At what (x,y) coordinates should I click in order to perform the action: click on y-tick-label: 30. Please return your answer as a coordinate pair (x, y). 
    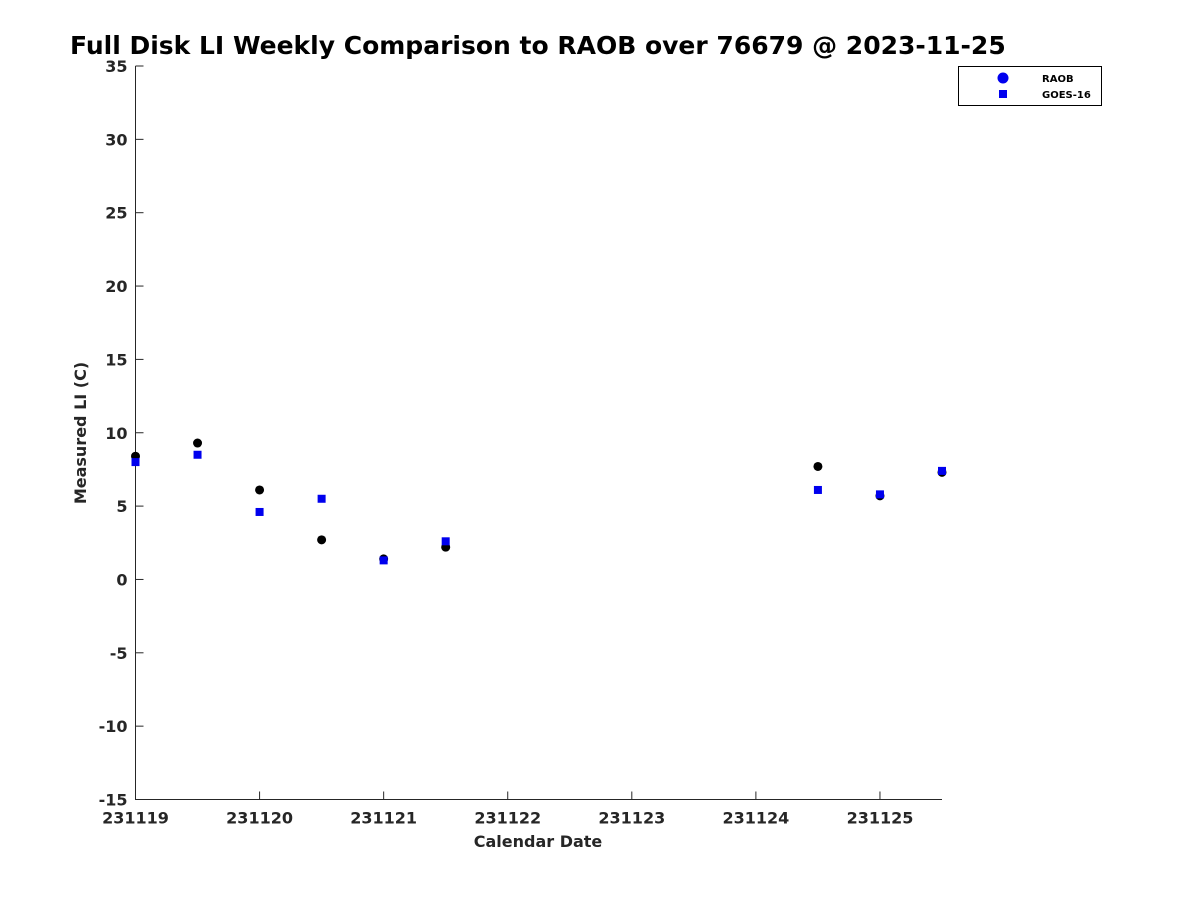
    Looking at the image, I should click on (116, 139).